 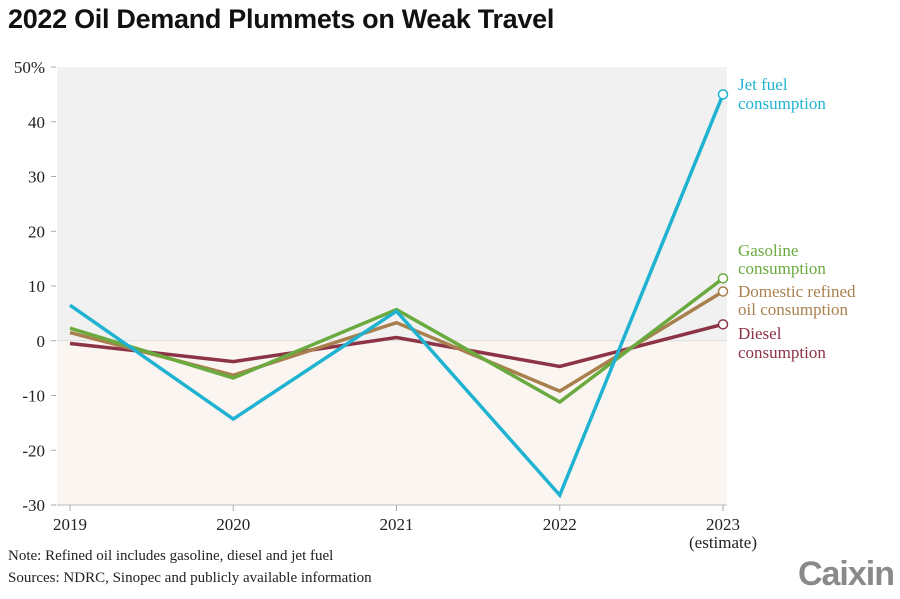 What do you see at coordinates (797, 291) in the screenshot?
I see `series-label: Domestic refined` at bounding box center [797, 291].